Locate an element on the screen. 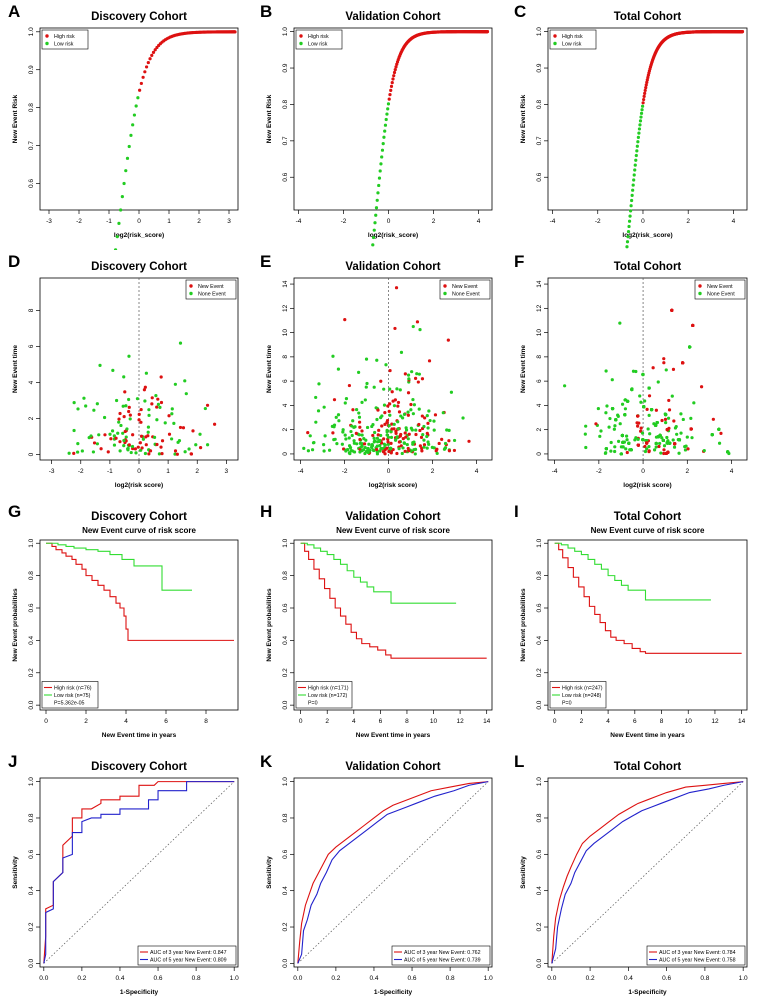 This screenshot has width=763, height=1007. y-tick-label: 0.4 is located at coordinates (31, 890).